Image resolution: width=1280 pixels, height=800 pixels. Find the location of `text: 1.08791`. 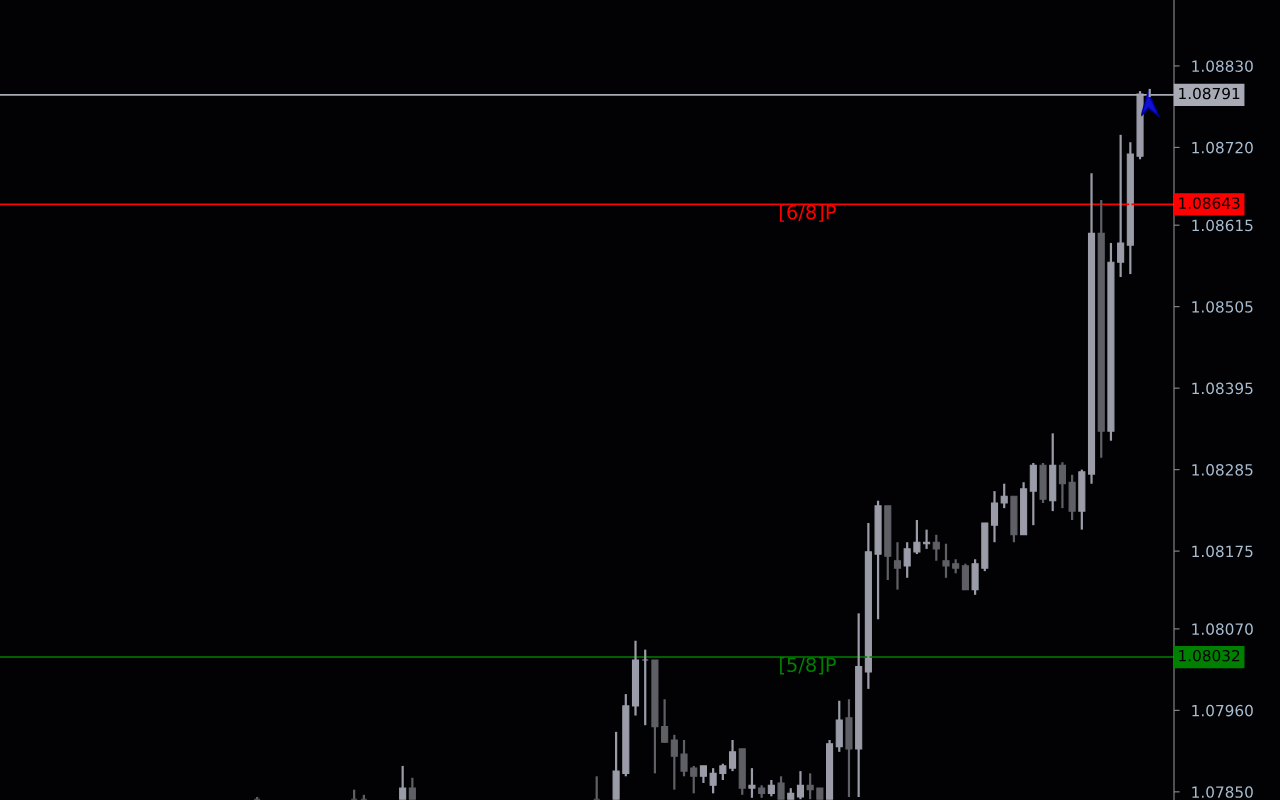

text: 1.08791 is located at coordinates (1209, 93).